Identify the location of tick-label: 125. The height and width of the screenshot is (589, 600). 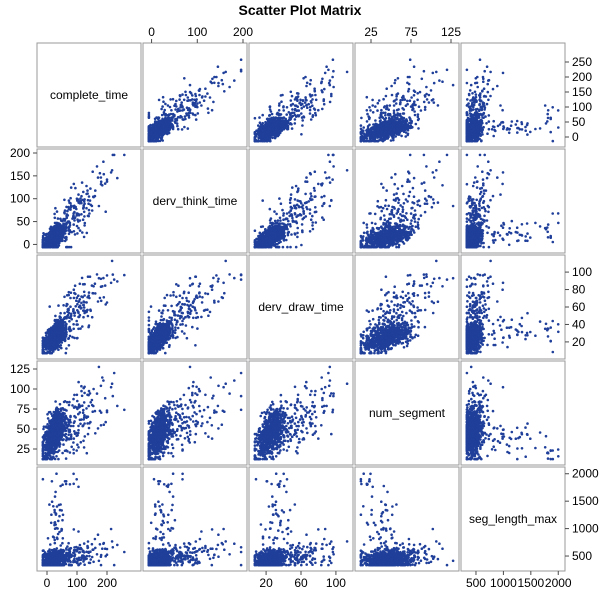
(451, 32).